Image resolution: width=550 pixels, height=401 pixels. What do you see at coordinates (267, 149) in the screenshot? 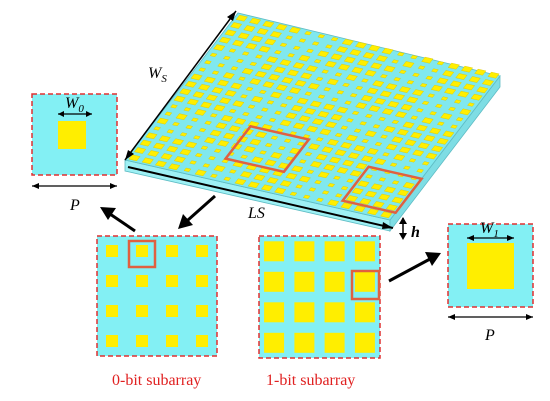
I see `highlight-box-0bit` at bounding box center [267, 149].